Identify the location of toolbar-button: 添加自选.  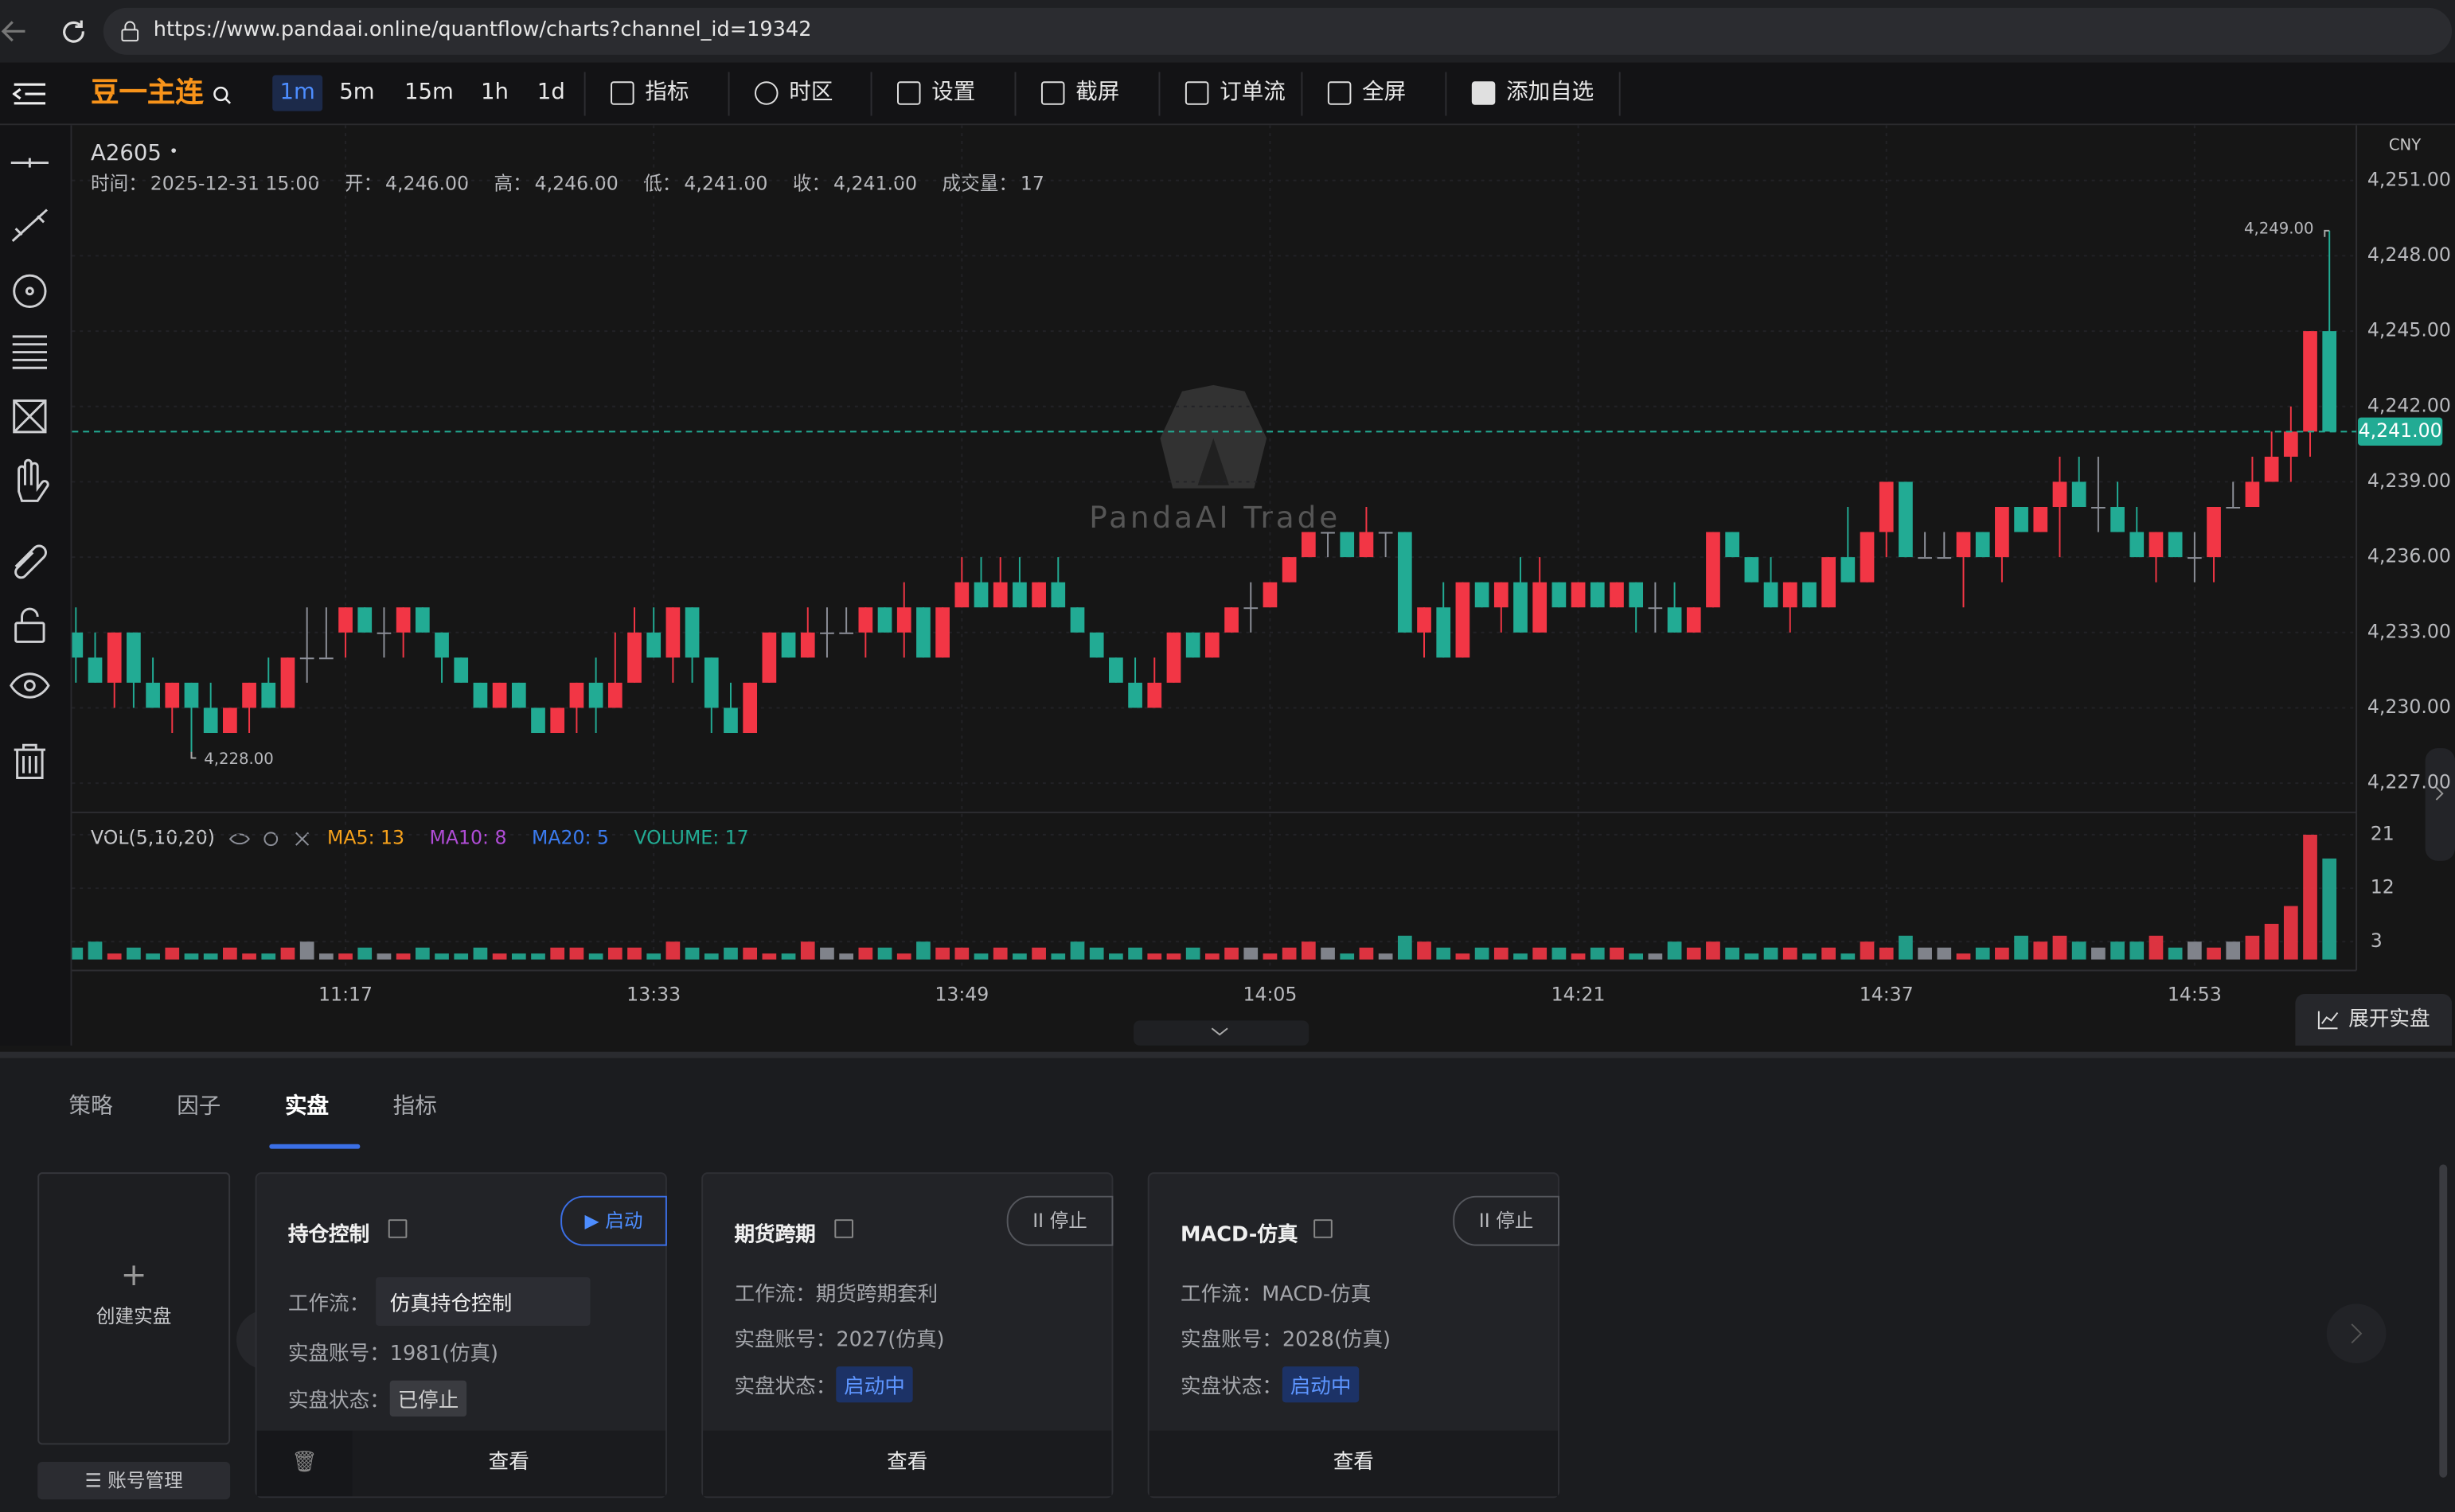
(1550, 92).